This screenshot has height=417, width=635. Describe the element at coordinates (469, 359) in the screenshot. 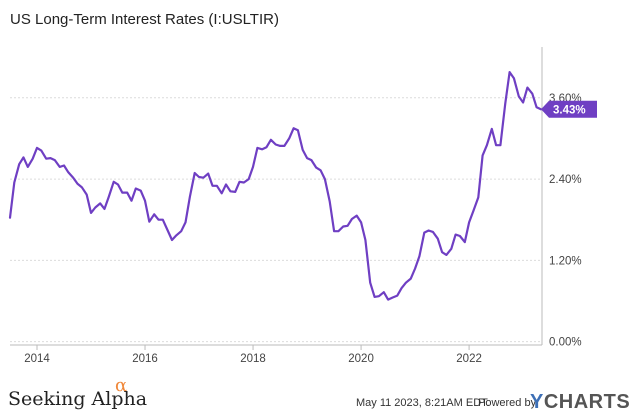

I see `x-tick-label-4: 2022` at that location.